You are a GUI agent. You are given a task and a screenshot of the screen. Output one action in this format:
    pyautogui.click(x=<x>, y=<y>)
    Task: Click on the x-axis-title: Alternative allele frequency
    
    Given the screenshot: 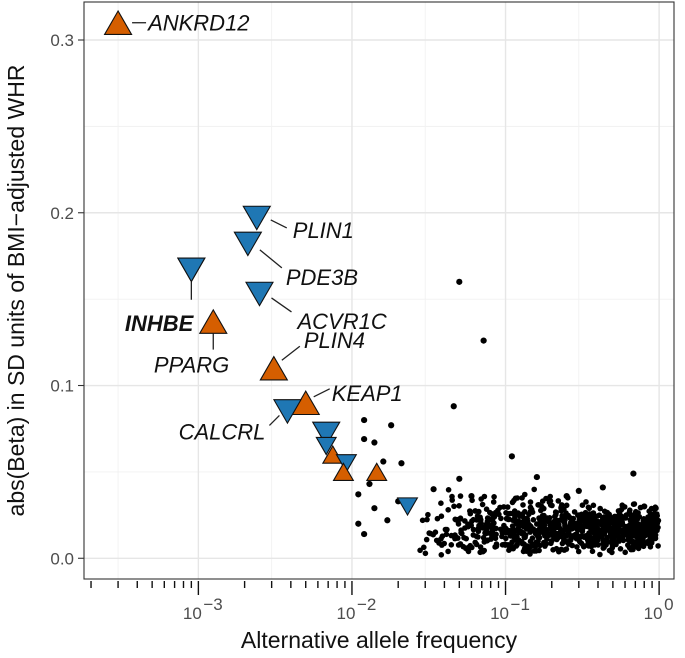 What is the action you would take?
    pyautogui.click(x=379, y=640)
    